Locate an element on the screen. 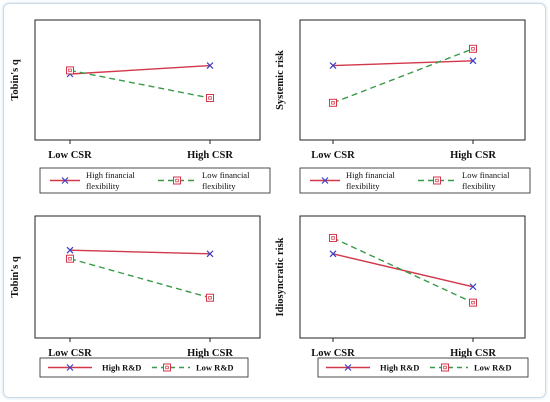 The image size is (550, 402). y-axis-label: Idiosyncratic risk is located at coordinates (280, 276).